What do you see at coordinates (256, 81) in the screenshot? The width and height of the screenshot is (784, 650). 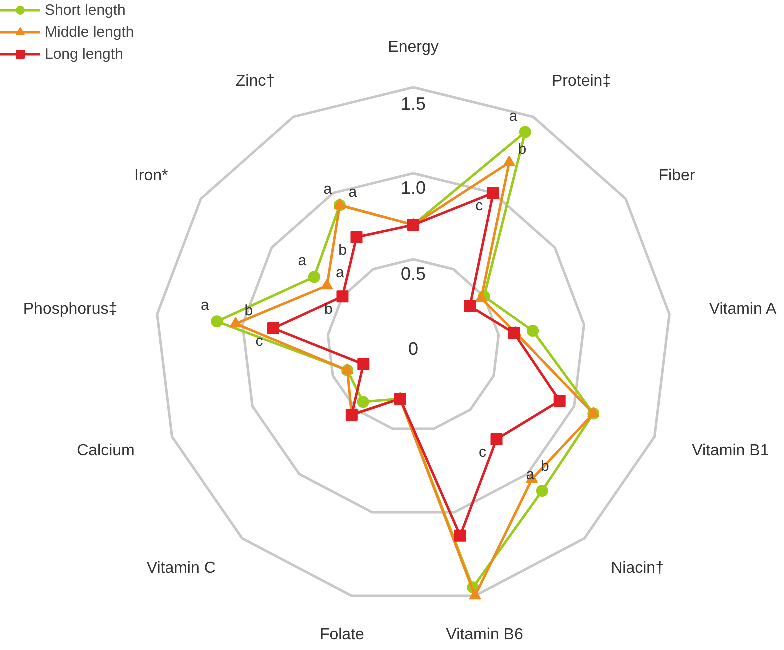 I see `spoke-label: Zinc†` at bounding box center [256, 81].